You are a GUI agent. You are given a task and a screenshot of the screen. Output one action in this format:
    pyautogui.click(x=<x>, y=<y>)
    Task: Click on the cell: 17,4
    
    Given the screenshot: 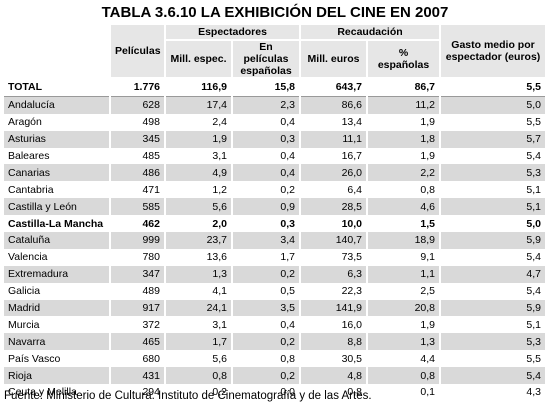 What is the action you would take?
    pyautogui.click(x=198, y=105)
    